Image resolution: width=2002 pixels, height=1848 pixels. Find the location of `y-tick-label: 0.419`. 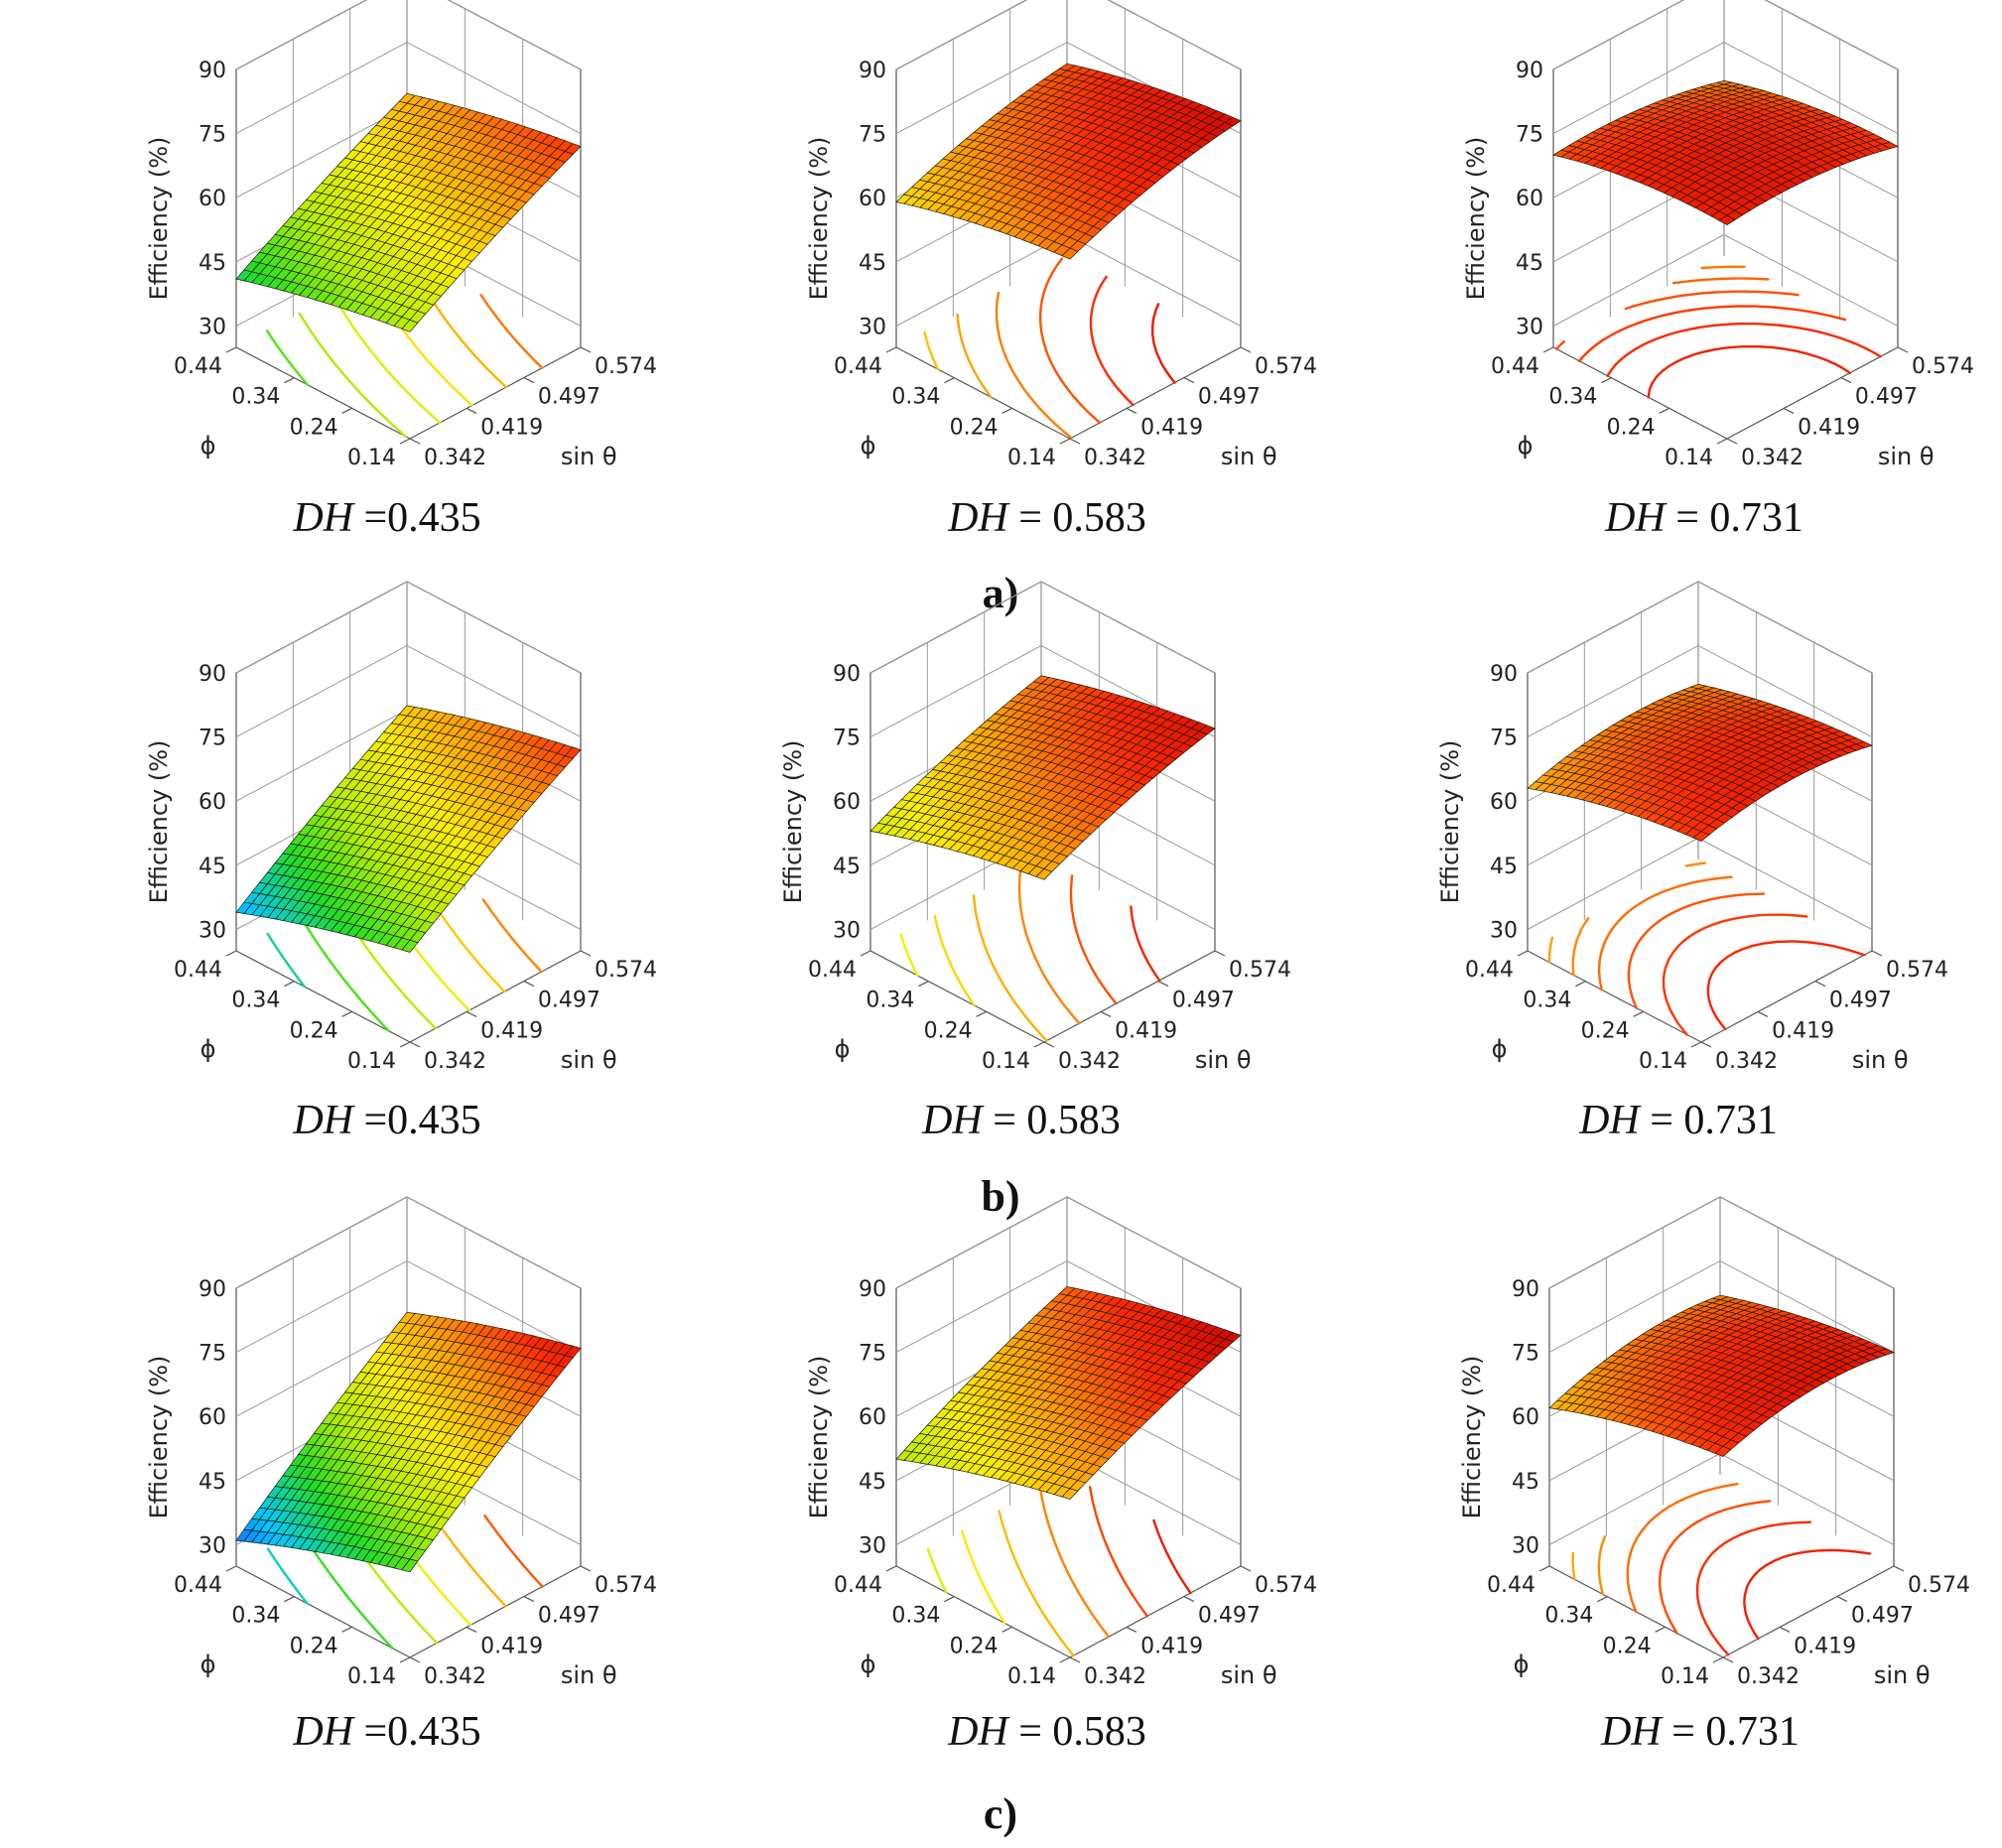

y-tick-label: 0.419 is located at coordinates (1829, 427).